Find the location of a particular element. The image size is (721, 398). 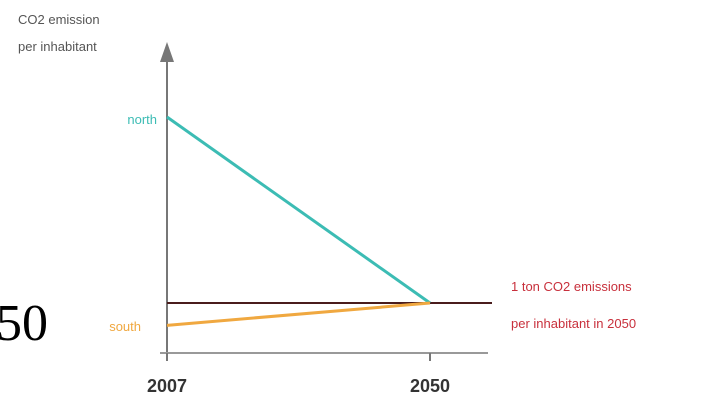

cropped-left-text: 50 is located at coordinates (24, 323).